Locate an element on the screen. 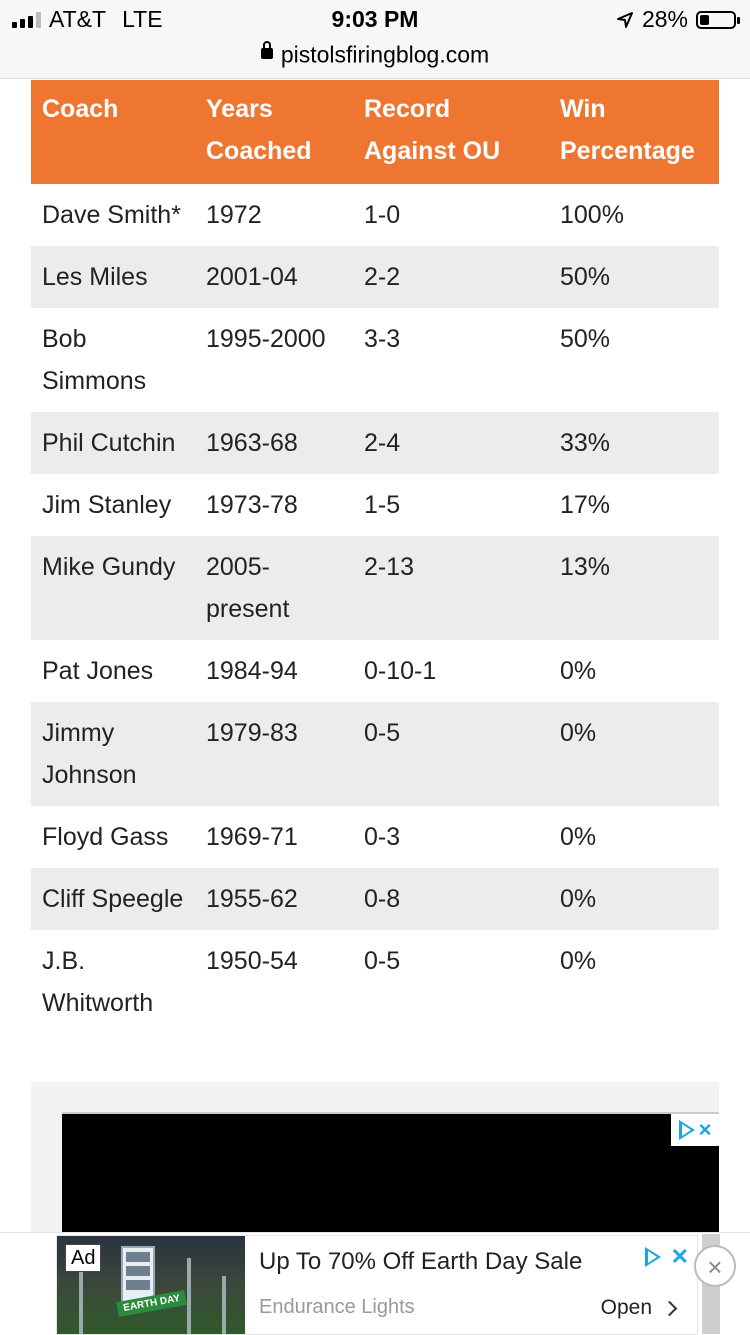 The height and width of the screenshot is (1335, 750). status-bar-right: 28% is located at coordinates (678, 19).